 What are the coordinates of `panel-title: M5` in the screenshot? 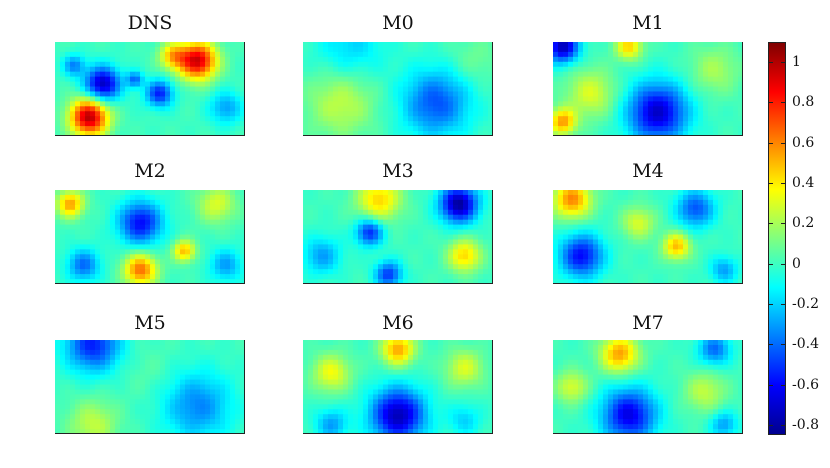 It's located at (150, 323).